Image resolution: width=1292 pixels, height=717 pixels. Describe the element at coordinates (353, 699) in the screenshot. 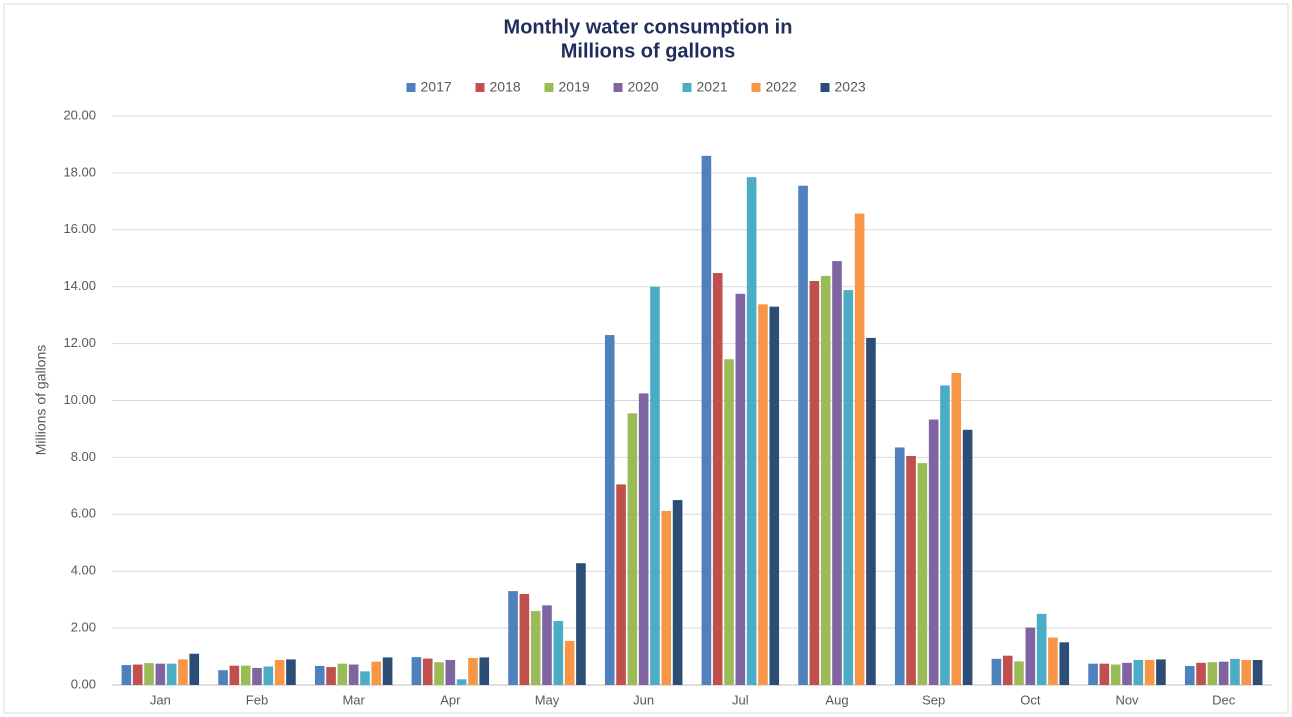

I see `x-tick-label: Mar` at that location.